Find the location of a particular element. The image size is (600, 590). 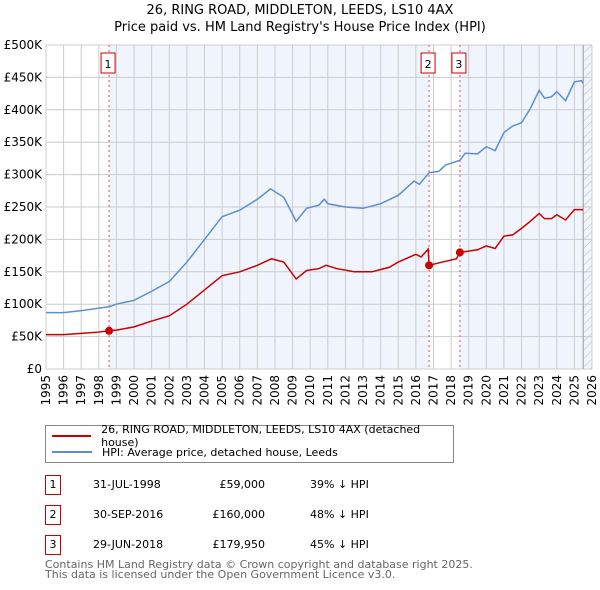

sale-marker: 2 is located at coordinates (53, 515).